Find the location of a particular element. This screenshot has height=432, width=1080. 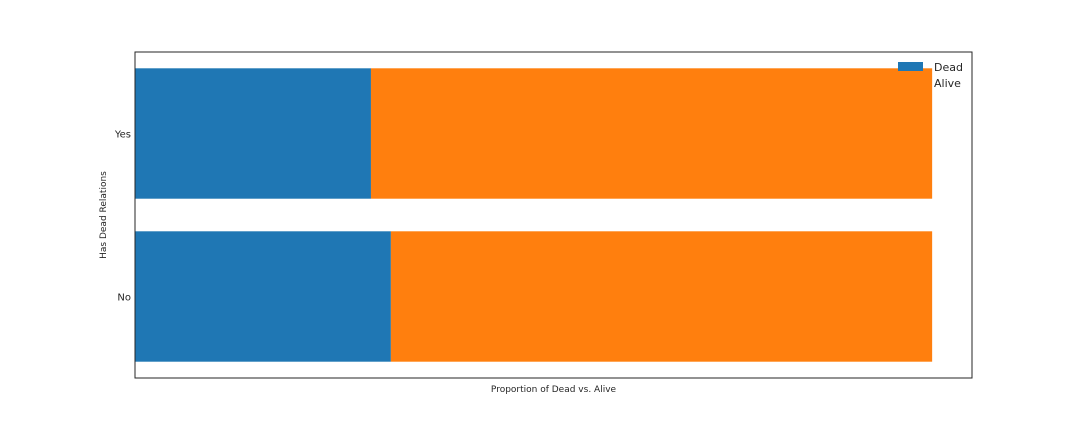

y-tick-label-yes: Yes is located at coordinates (122, 135).